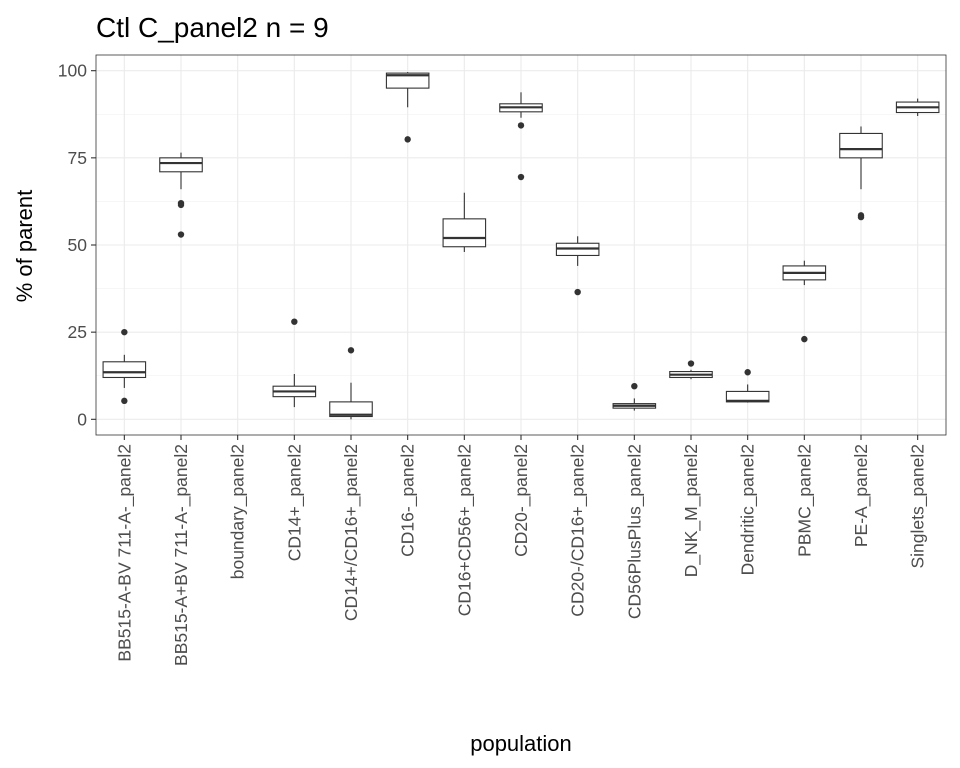  What do you see at coordinates (918, 506) in the screenshot?
I see `x-tick-label: Singlets_panel2` at bounding box center [918, 506].